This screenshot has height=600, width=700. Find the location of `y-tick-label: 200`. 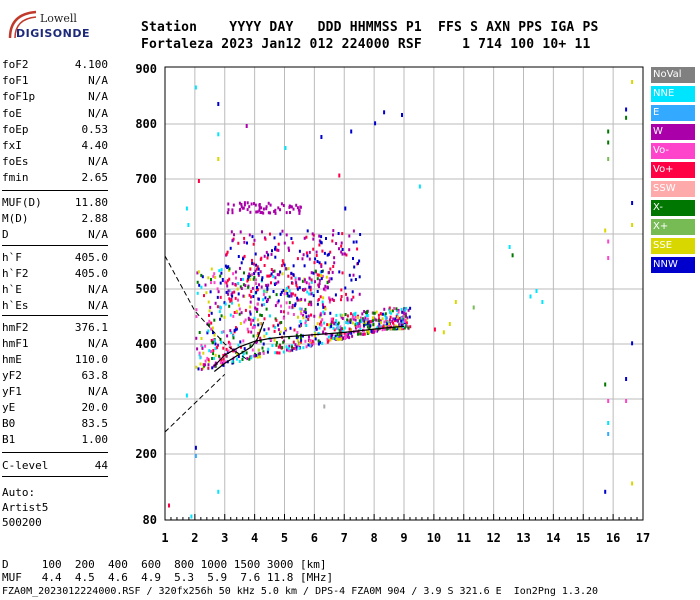

y-tick-label: 200 is located at coordinates (146, 454).